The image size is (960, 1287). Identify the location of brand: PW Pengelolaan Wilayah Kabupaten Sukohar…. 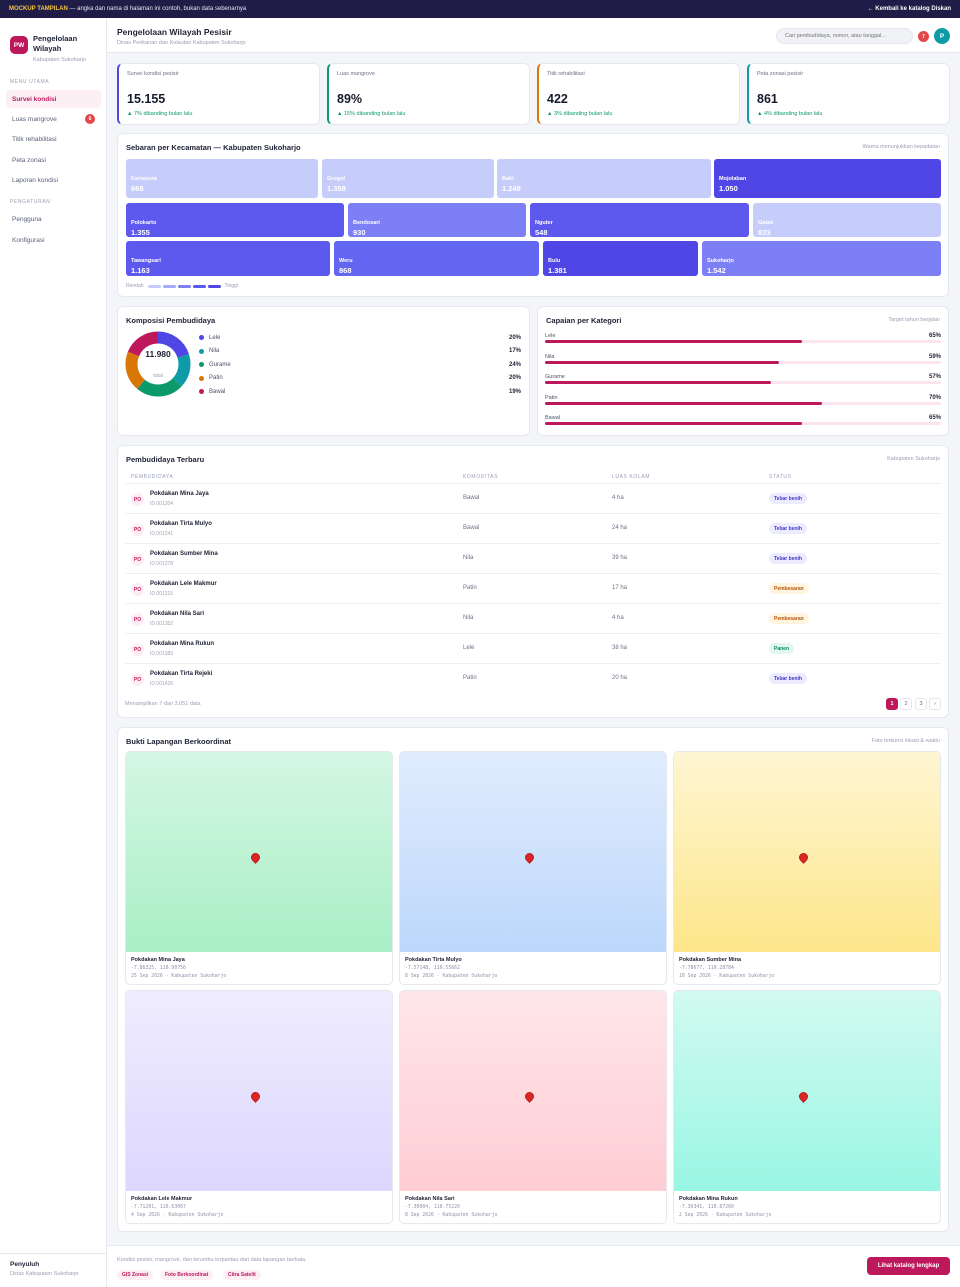
(56, 48).